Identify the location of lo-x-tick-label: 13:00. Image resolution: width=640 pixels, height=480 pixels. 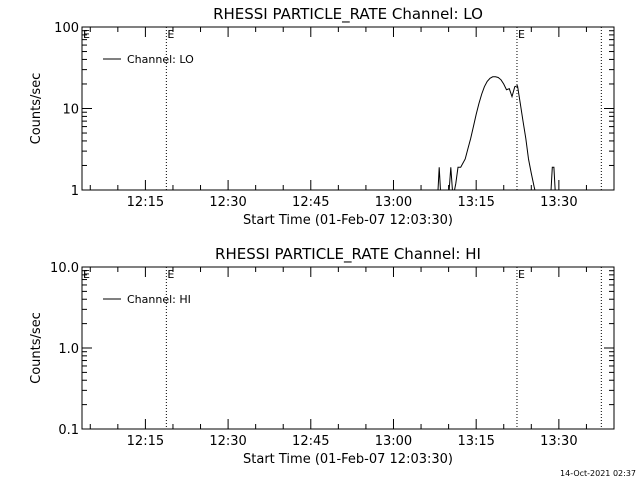
(393, 202).